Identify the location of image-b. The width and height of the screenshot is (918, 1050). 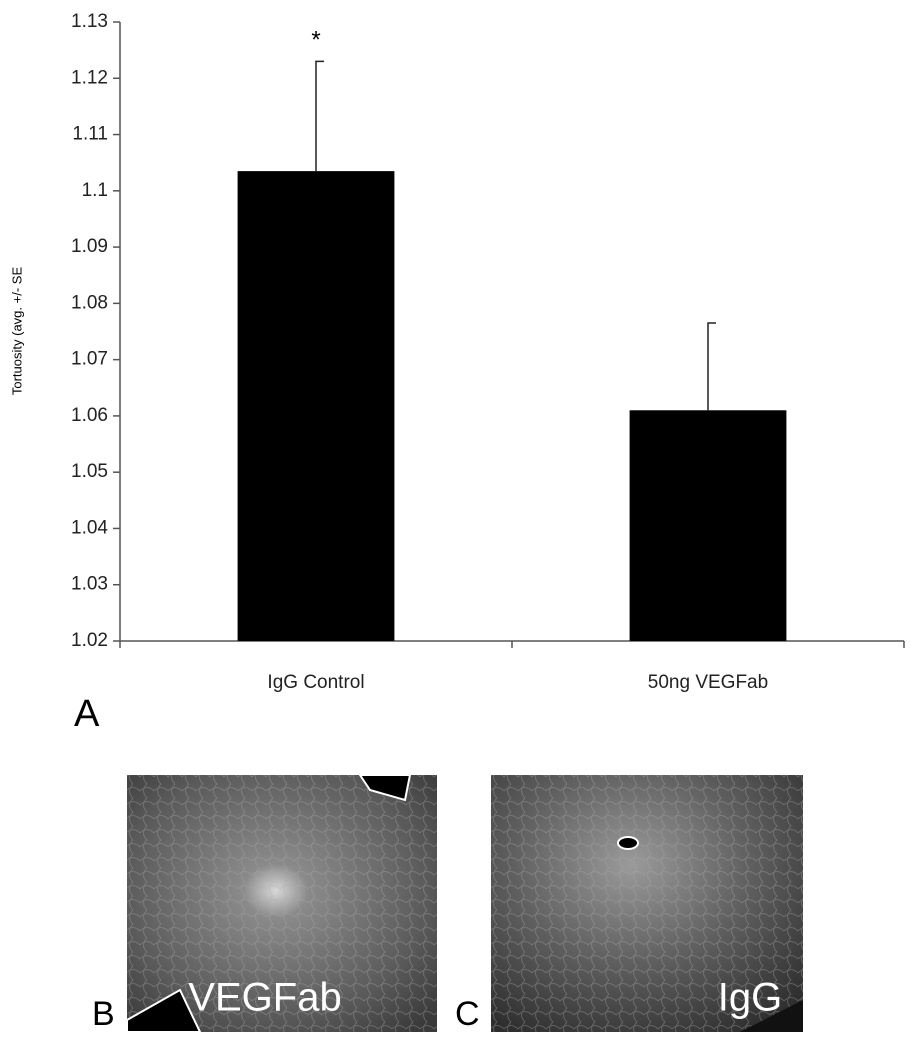
(281, 903).